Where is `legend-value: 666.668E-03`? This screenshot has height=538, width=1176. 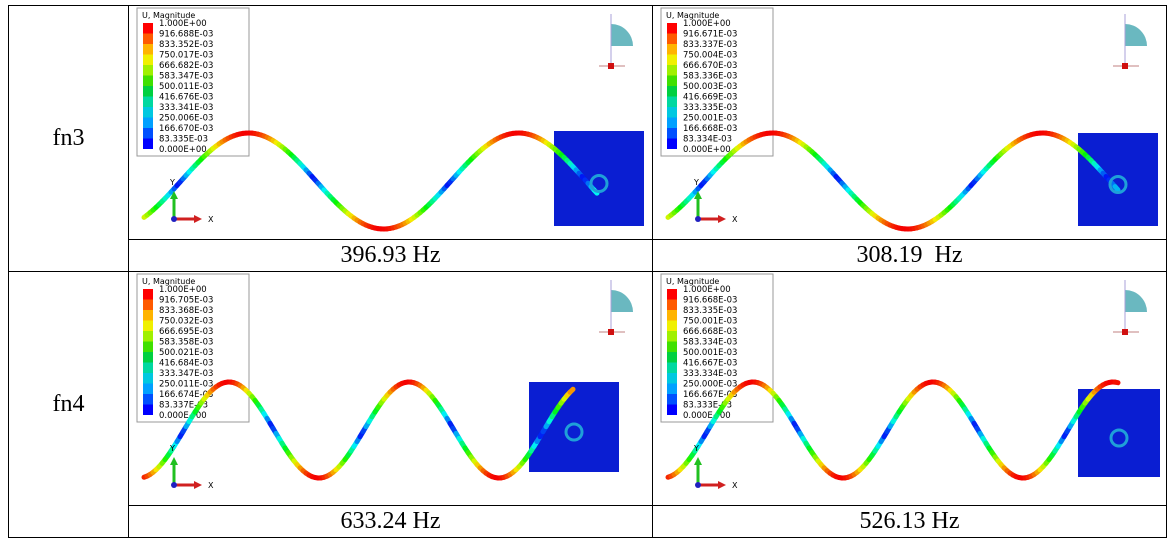
legend-value: 666.668E-03 is located at coordinates (710, 332).